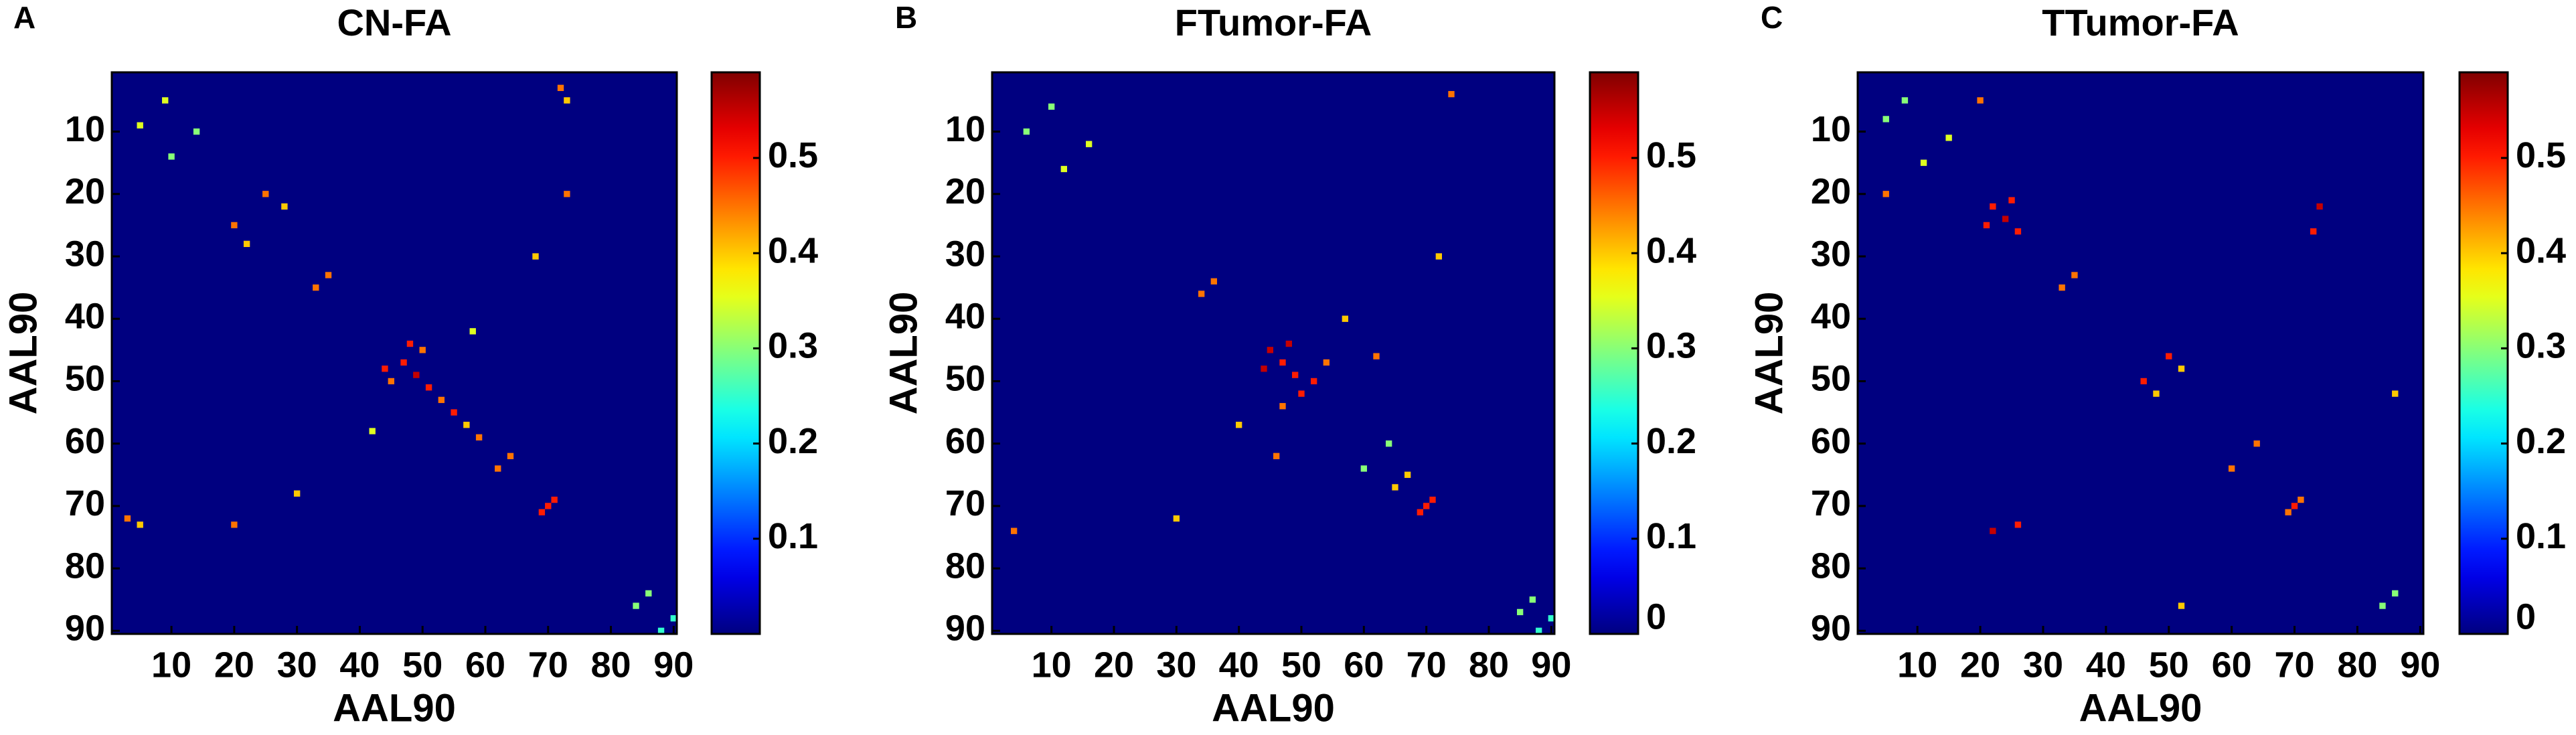 This screenshot has width=2576, height=735. What do you see at coordinates (735, 353) in the screenshot?
I see `colorbar` at bounding box center [735, 353].